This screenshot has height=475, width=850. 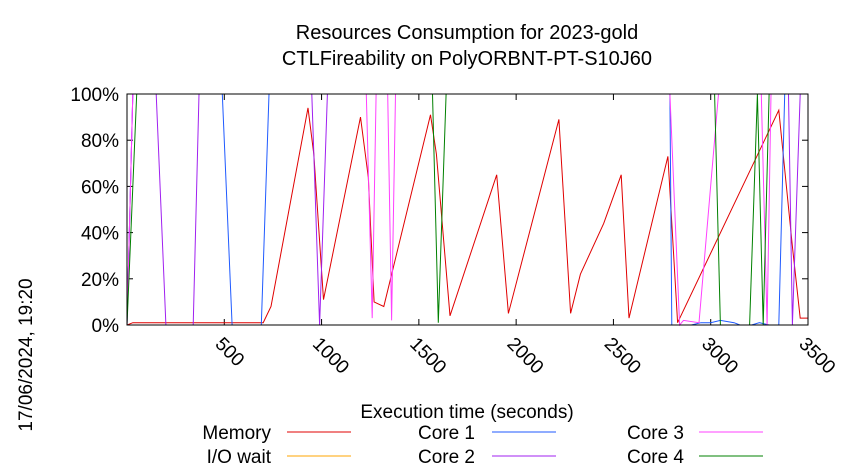 What do you see at coordinates (719, 356) in the screenshot?
I see `x-tick-label: 3000` at bounding box center [719, 356].